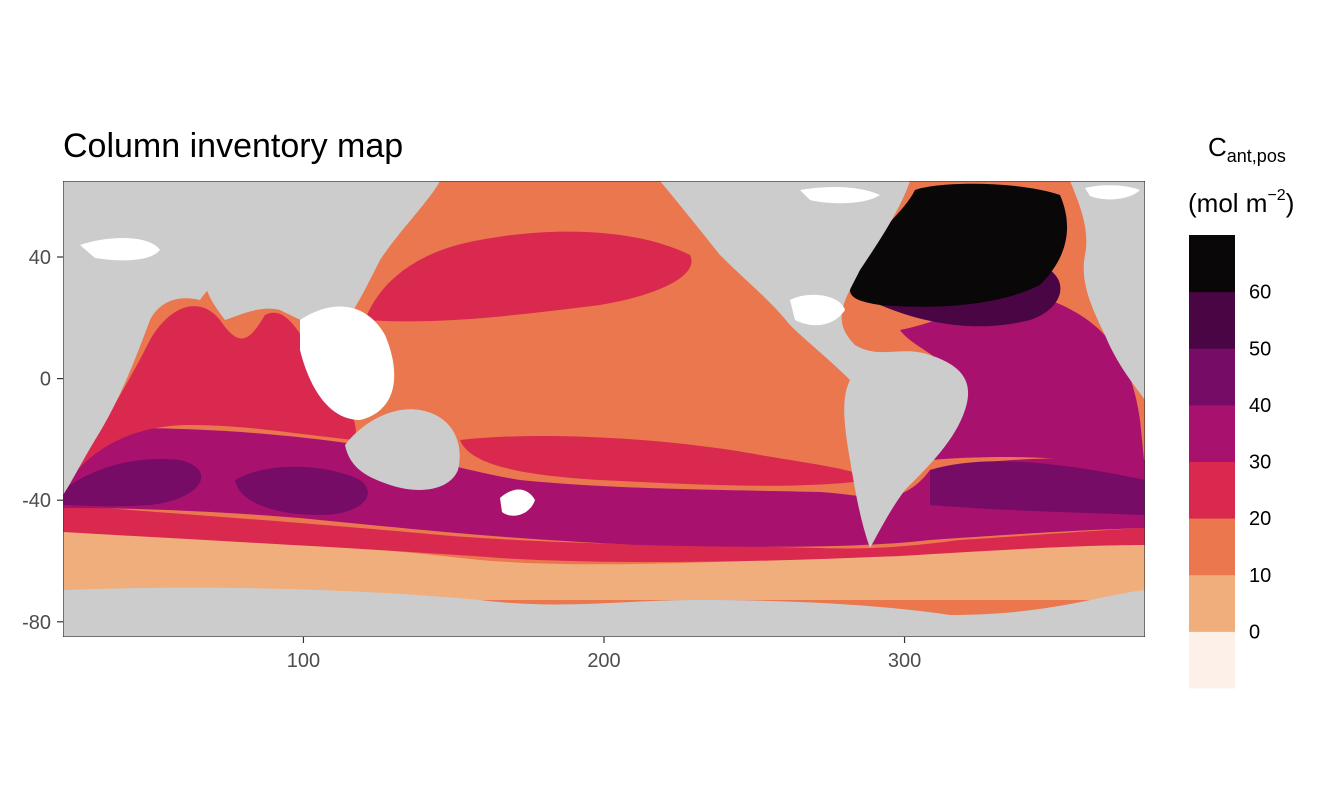 This screenshot has height=806, width=1344. I want to click on legend-label: 50, so click(1260, 349).